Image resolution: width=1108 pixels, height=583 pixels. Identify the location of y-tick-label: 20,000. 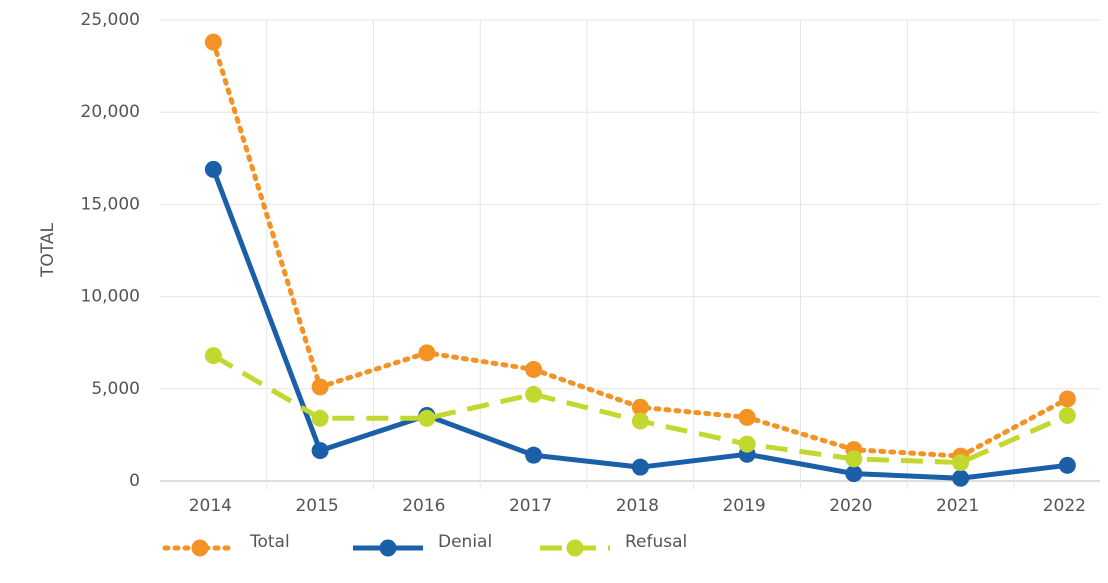
(110, 112).